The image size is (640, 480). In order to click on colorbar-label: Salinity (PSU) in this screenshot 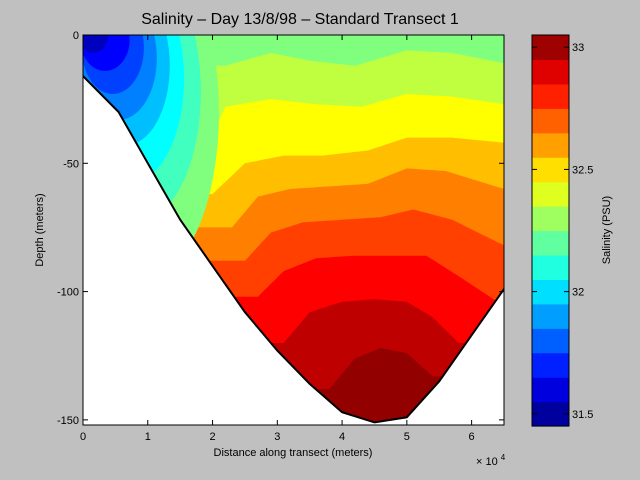, I will do `click(607, 230)`.